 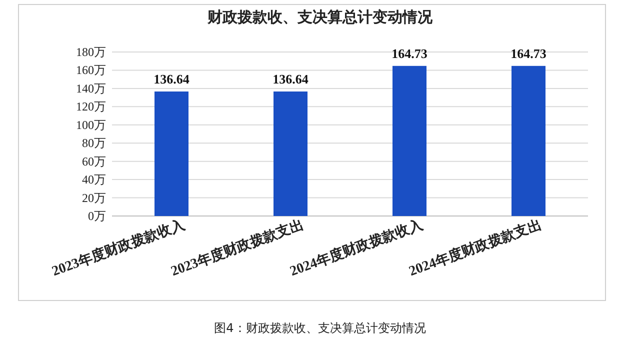 What do you see at coordinates (91, 70) in the screenshot?
I see `y-tick-label: 160万` at bounding box center [91, 70].